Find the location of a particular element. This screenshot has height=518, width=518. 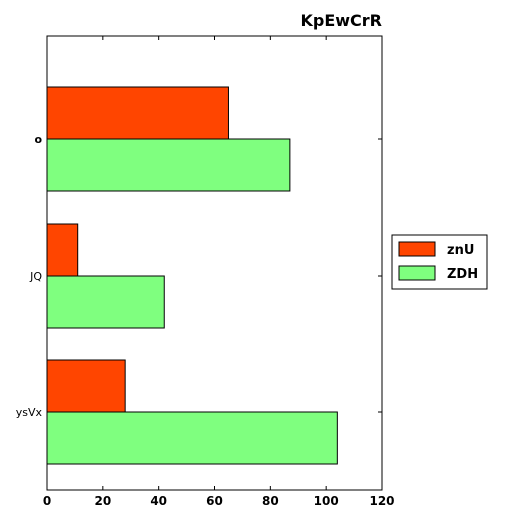

y-tick-label-ysvx: ysVx is located at coordinates (29, 412).